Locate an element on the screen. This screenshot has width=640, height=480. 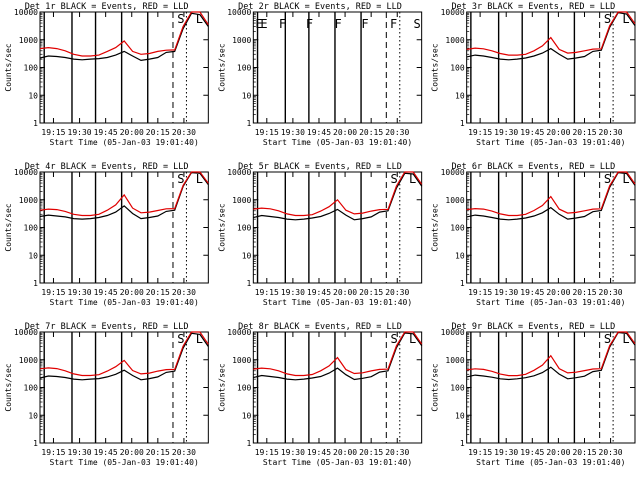
marker-label: E is located at coordinates (258, 24).